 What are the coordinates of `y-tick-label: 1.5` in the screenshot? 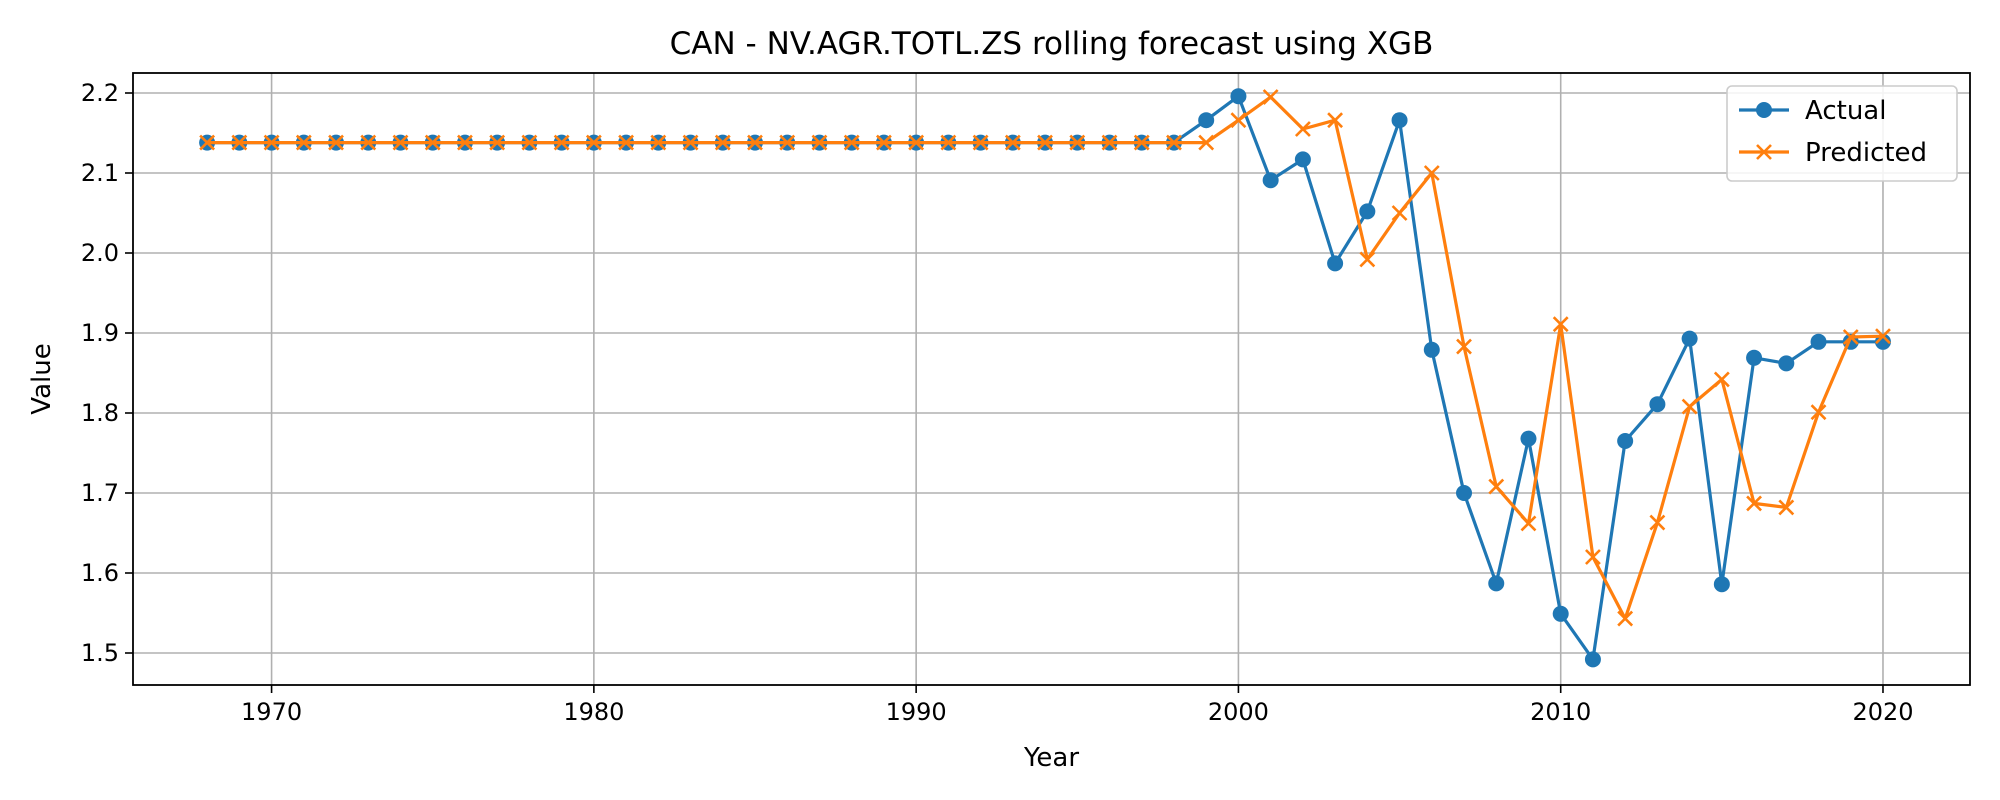 It's located at (100, 653).